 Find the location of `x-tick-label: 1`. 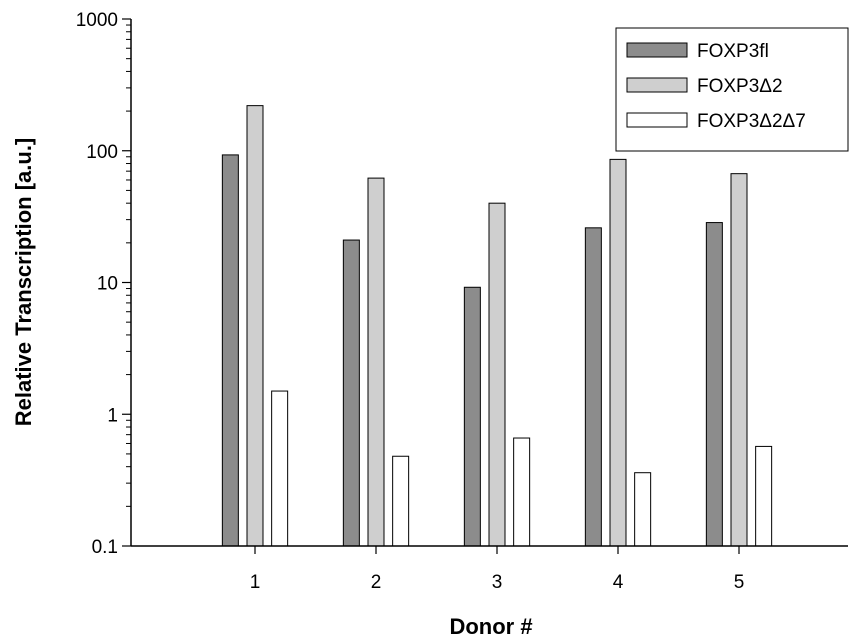

x-tick-label: 1 is located at coordinates (255, 582).